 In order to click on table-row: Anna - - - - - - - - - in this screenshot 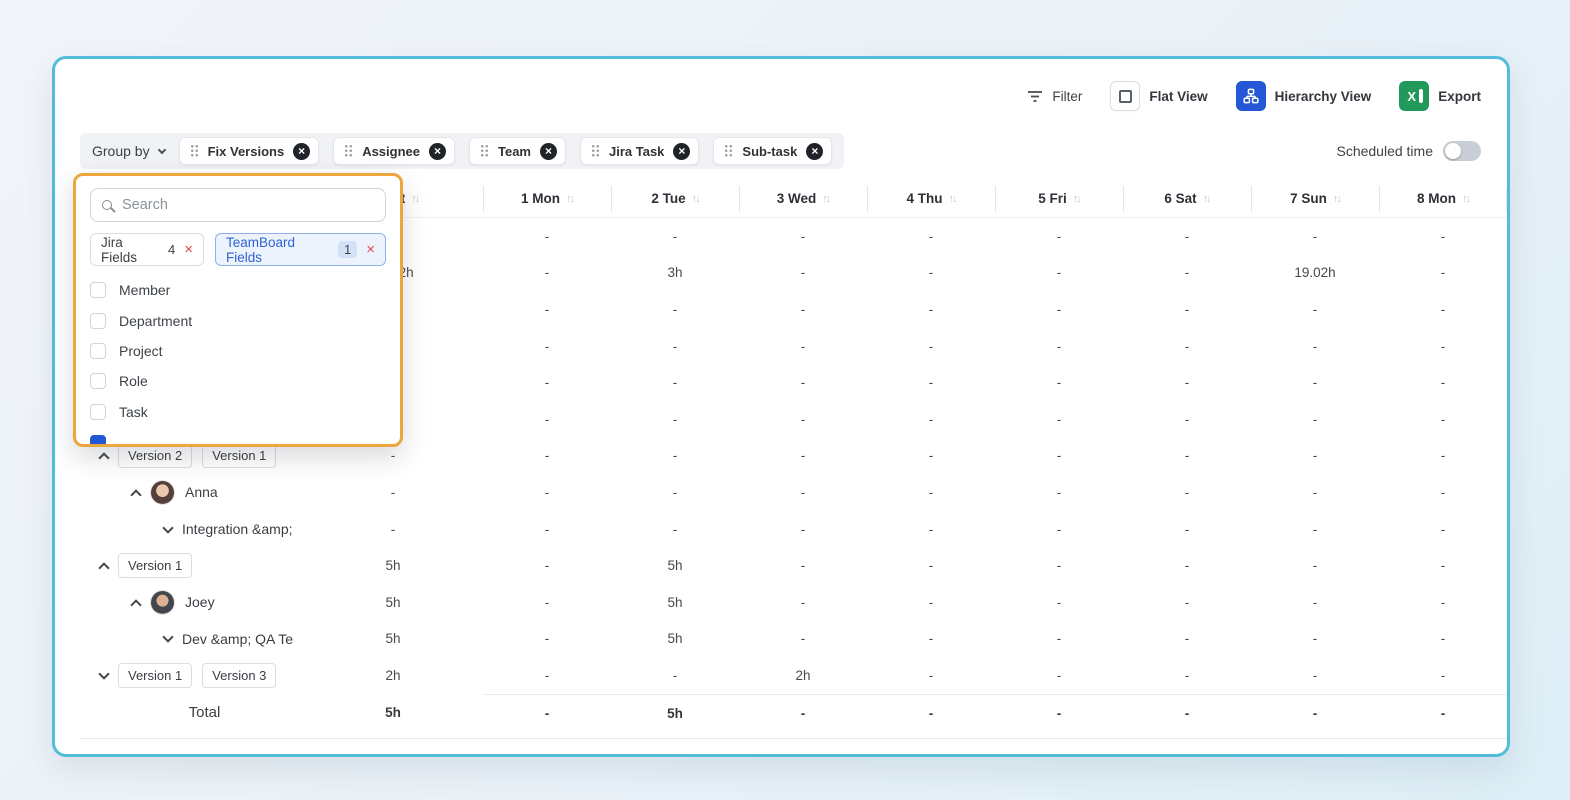, I will do `click(793, 492)`.